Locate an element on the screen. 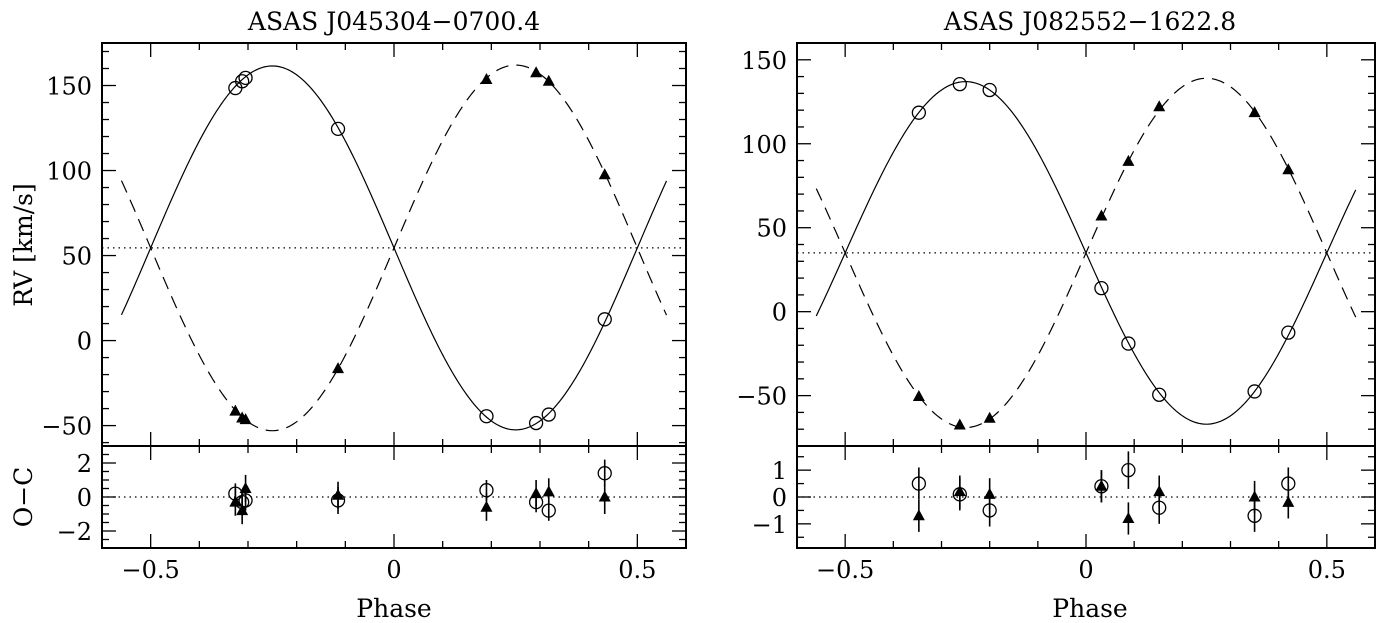 The image size is (1383, 623). chart-title: ASAS J082552−1622.8 is located at coordinates (1089, 21).